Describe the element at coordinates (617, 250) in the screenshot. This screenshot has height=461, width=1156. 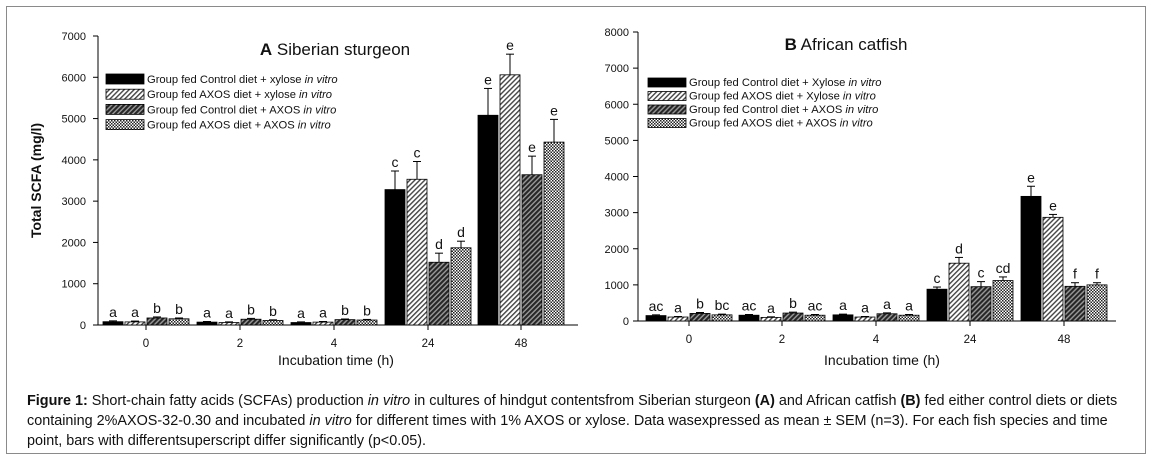
I see `y-tick-label: 2000` at that location.